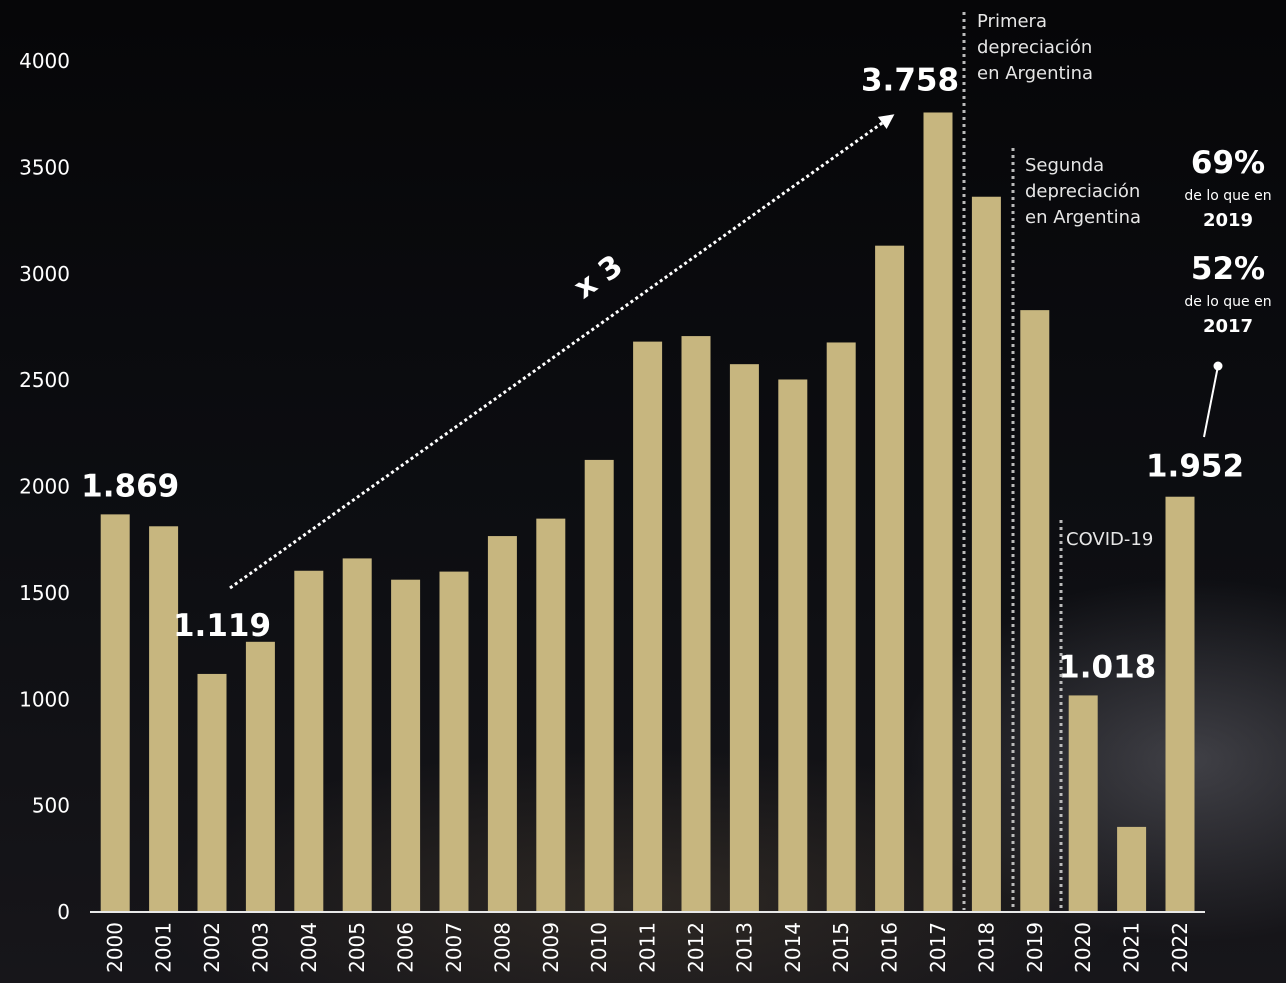 The height and width of the screenshot is (983, 1286). I want to click on x-tick-label: 2011, so click(648, 947).